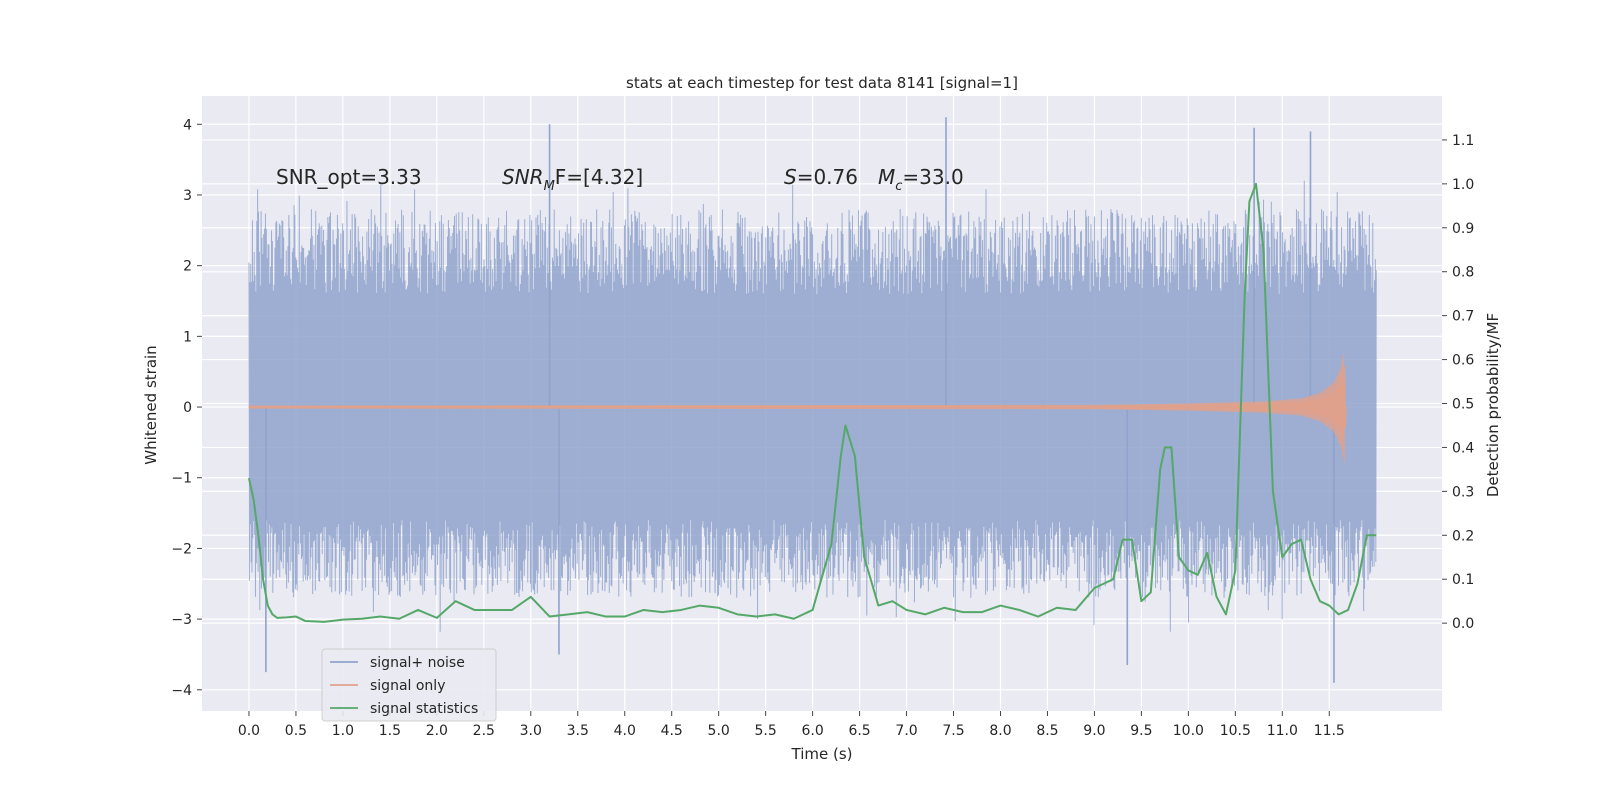 The height and width of the screenshot is (800, 1600). I want to click on x-tick-label: 7.5, so click(953, 731).